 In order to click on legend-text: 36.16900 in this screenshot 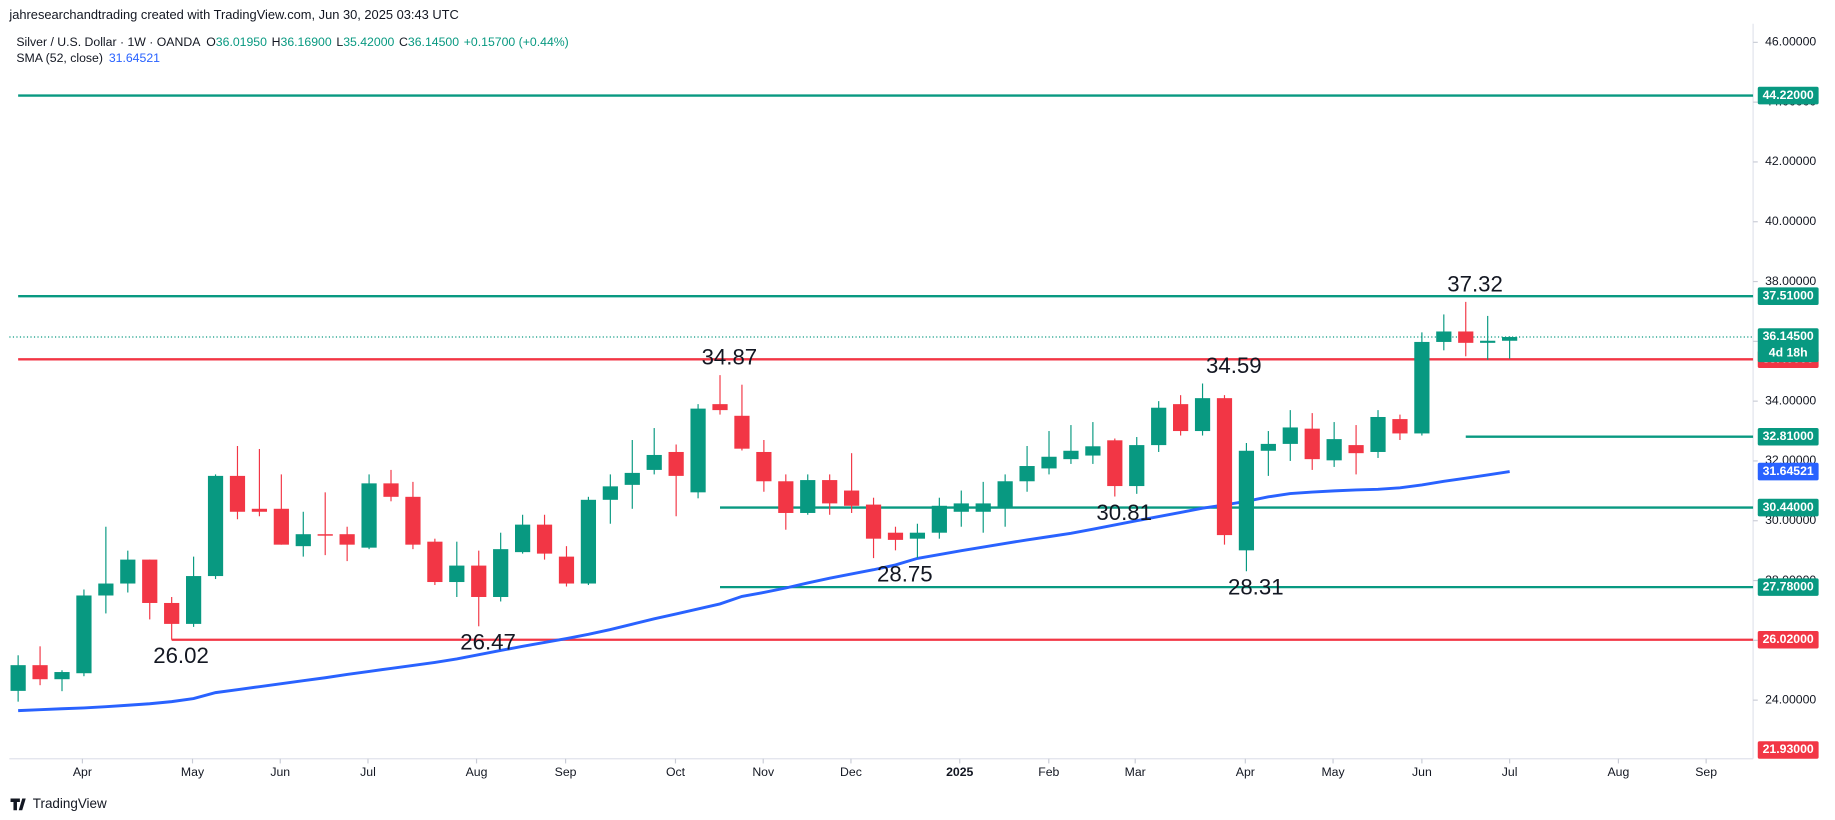, I will do `click(306, 42)`.